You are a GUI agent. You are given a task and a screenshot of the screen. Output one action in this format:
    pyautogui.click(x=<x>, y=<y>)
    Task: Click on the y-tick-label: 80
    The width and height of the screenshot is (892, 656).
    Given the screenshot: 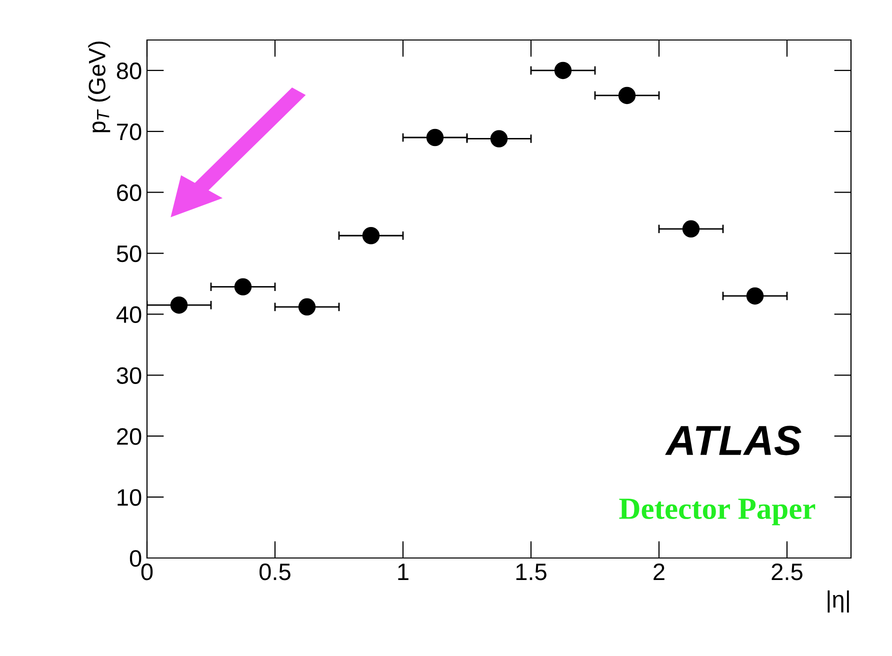 What is the action you would take?
    pyautogui.click(x=129, y=71)
    